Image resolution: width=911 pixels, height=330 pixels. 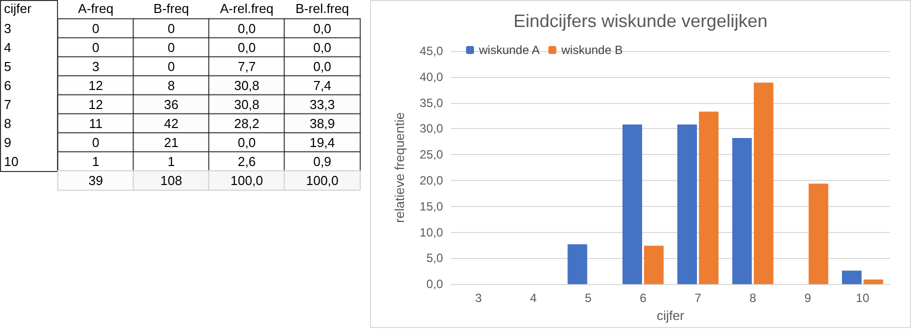 I want to click on y-tick-label: 7, so click(x=8, y=104).